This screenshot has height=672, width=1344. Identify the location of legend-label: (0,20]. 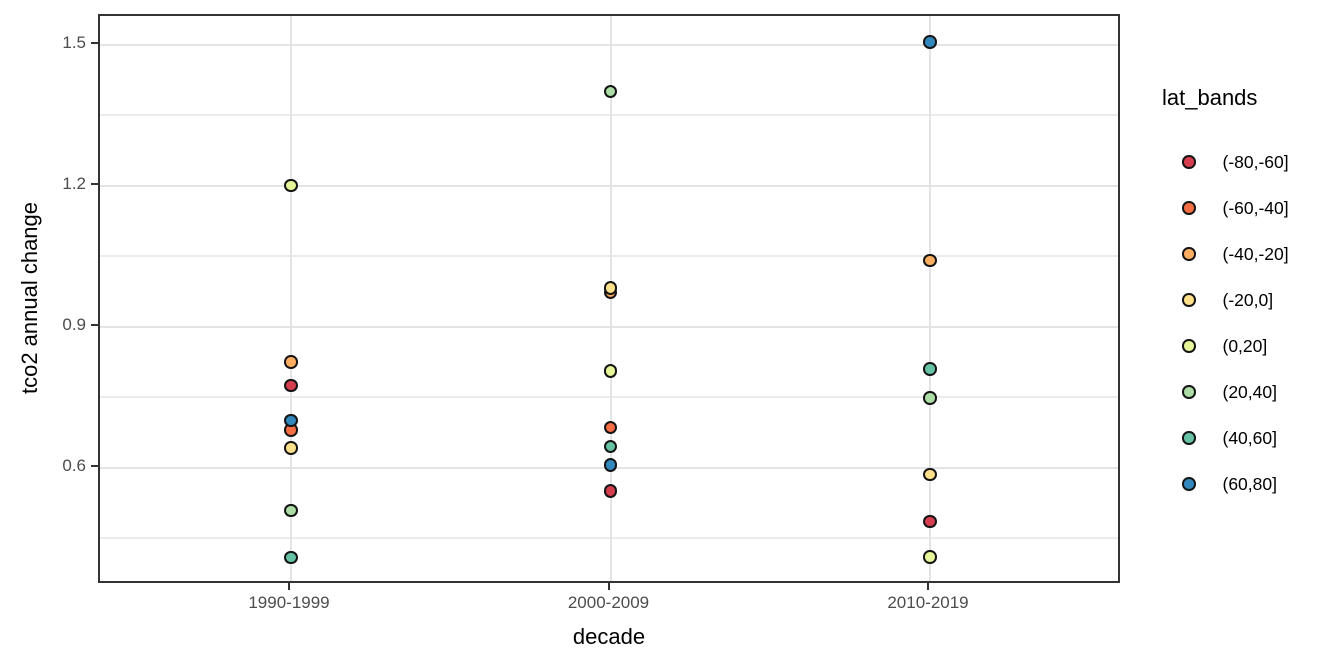
(1245, 345).